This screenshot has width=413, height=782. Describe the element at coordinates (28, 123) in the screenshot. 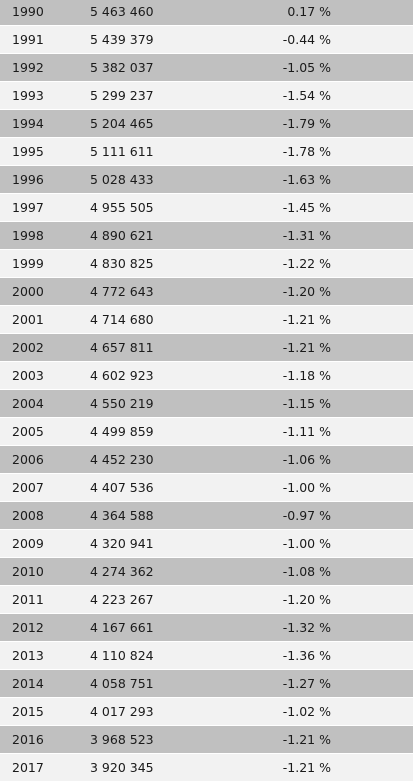

I see `year-cell: 1994` at that location.